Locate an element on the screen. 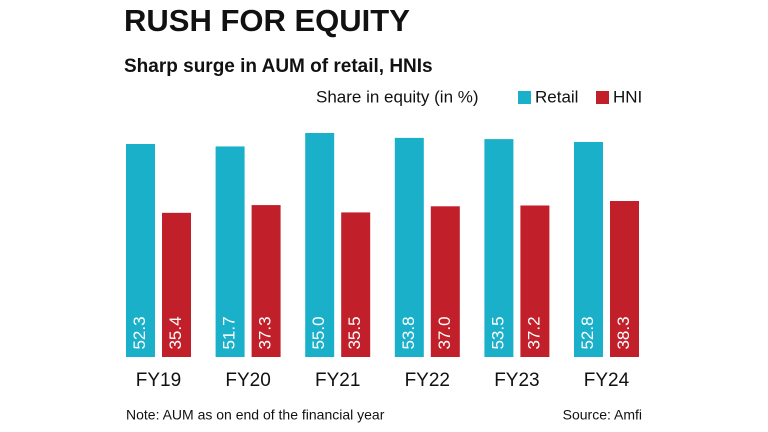  value-label: 35.5 is located at coordinates (354, 332).